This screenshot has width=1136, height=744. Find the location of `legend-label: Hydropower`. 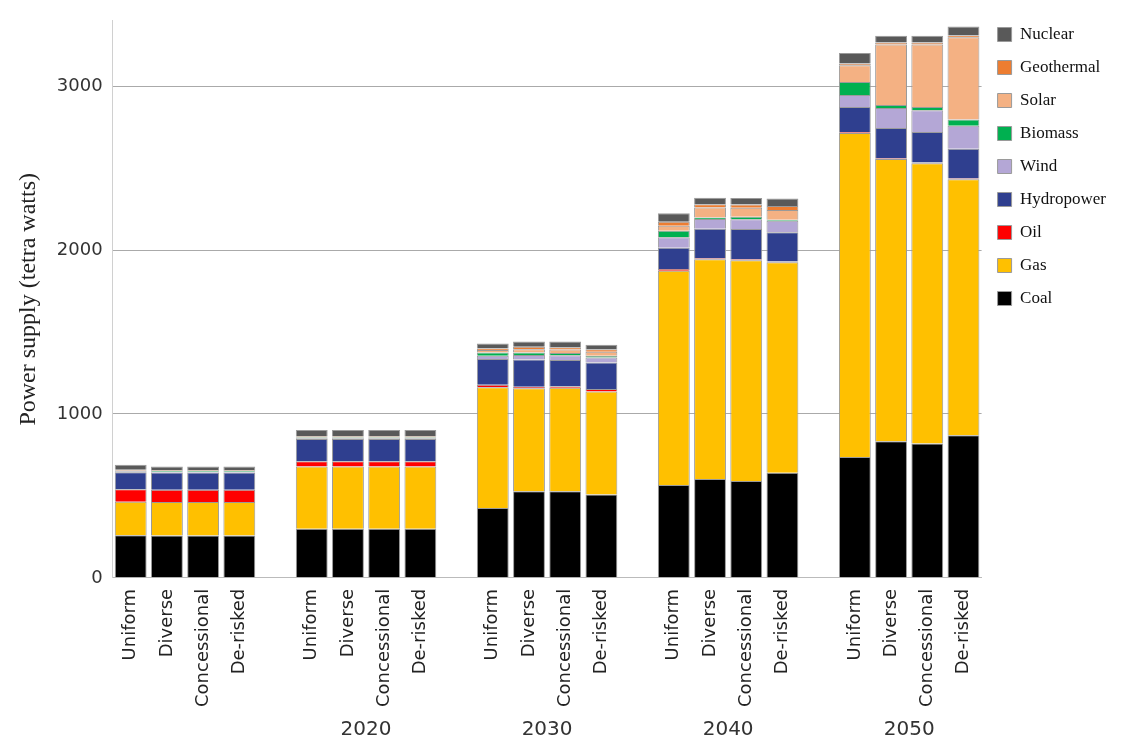

legend-label: Hydropower is located at coordinates (1063, 198).